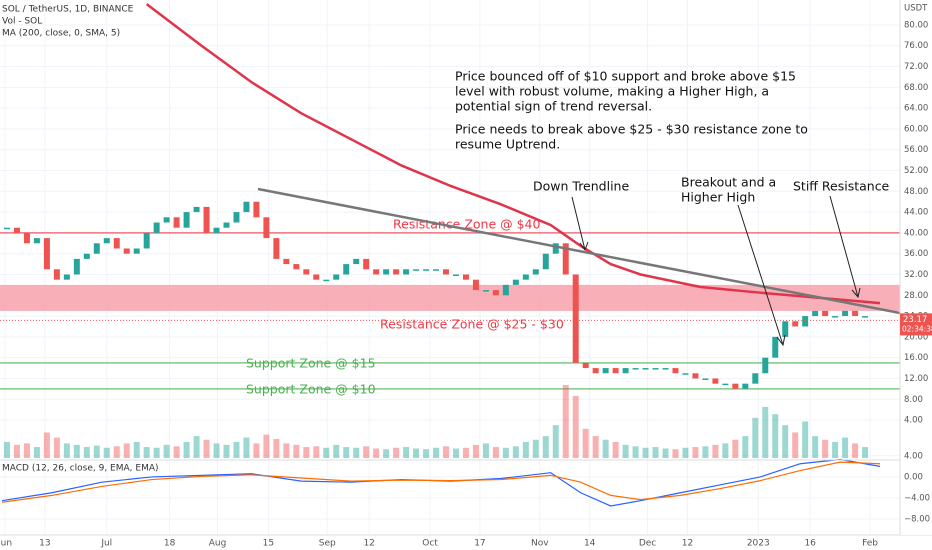 The image size is (932, 550). I want to click on y-tick-label: 16.00, so click(916, 358).